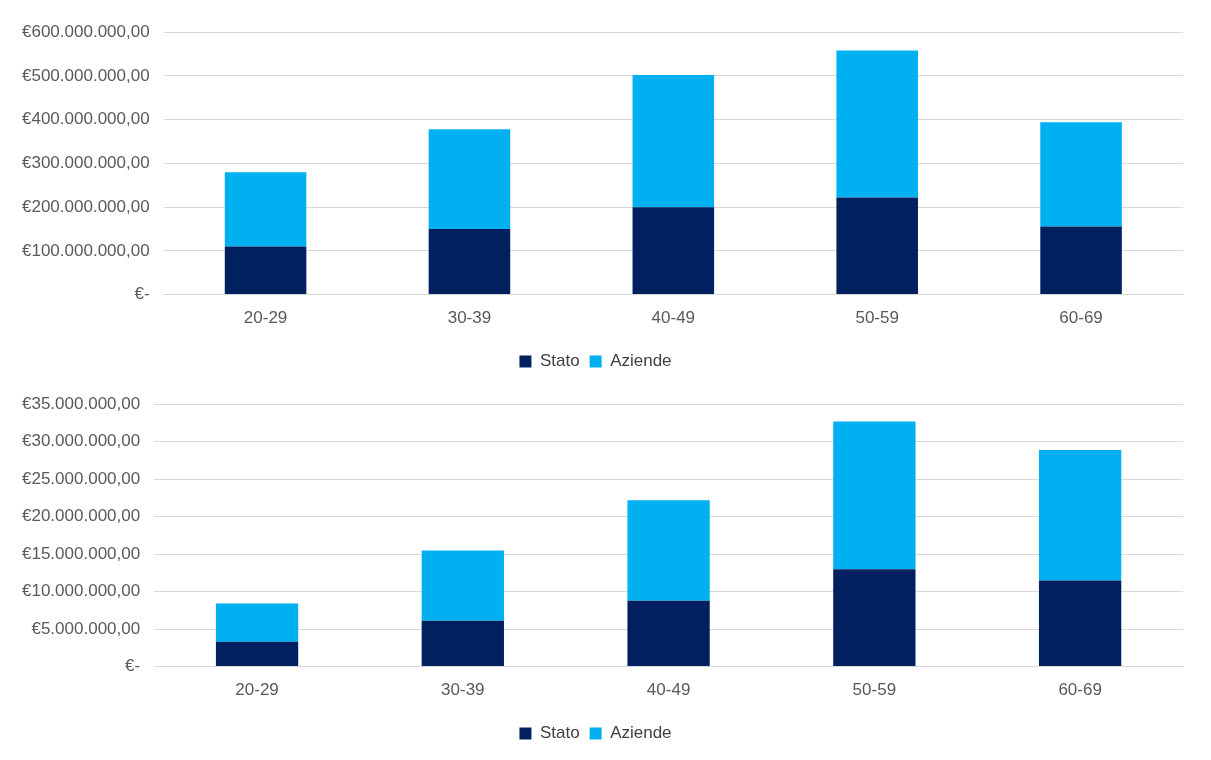 Image resolution: width=1211 pixels, height=760 pixels. Describe the element at coordinates (86, 75) in the screenshot. I see `y-tick-label: €500.000.000,00` at that location.